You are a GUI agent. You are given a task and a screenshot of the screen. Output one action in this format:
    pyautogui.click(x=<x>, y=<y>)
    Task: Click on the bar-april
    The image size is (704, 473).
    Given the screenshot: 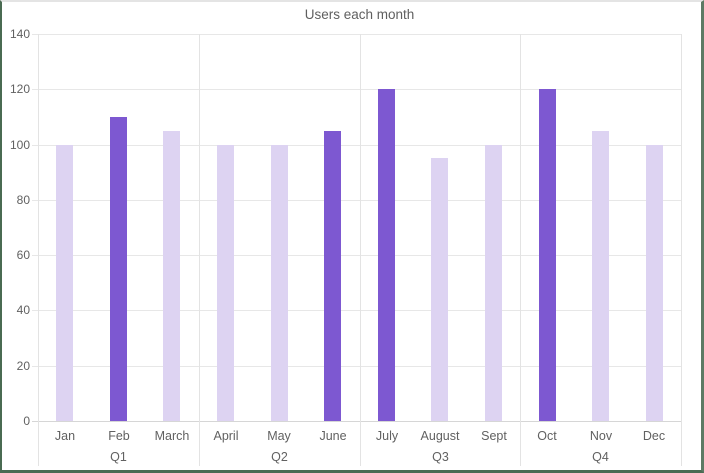 What is the action you would take?
    pyautogui.click(x=225, y=283)
    